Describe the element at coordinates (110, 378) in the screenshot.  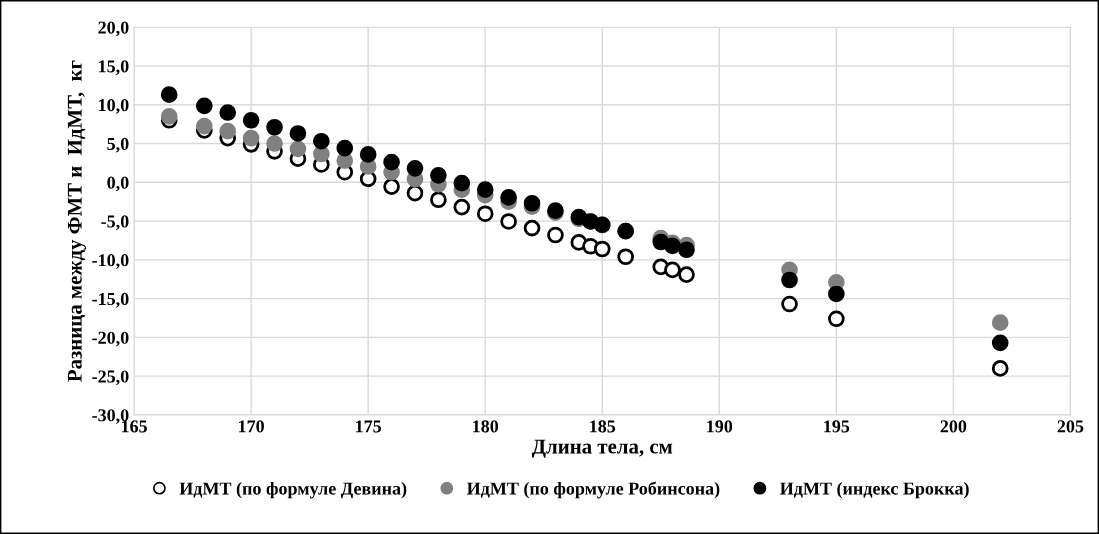
I see `y-tick-label: -25,0` at that location.